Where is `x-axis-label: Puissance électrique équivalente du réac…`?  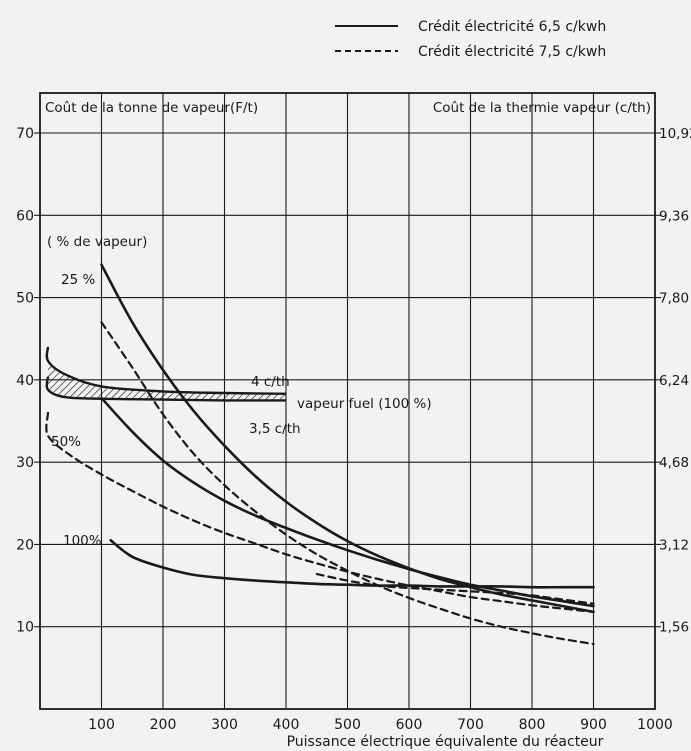 x-axis-label: Puissance électrique équivalente du réac… is located at coordinates (445, 742).